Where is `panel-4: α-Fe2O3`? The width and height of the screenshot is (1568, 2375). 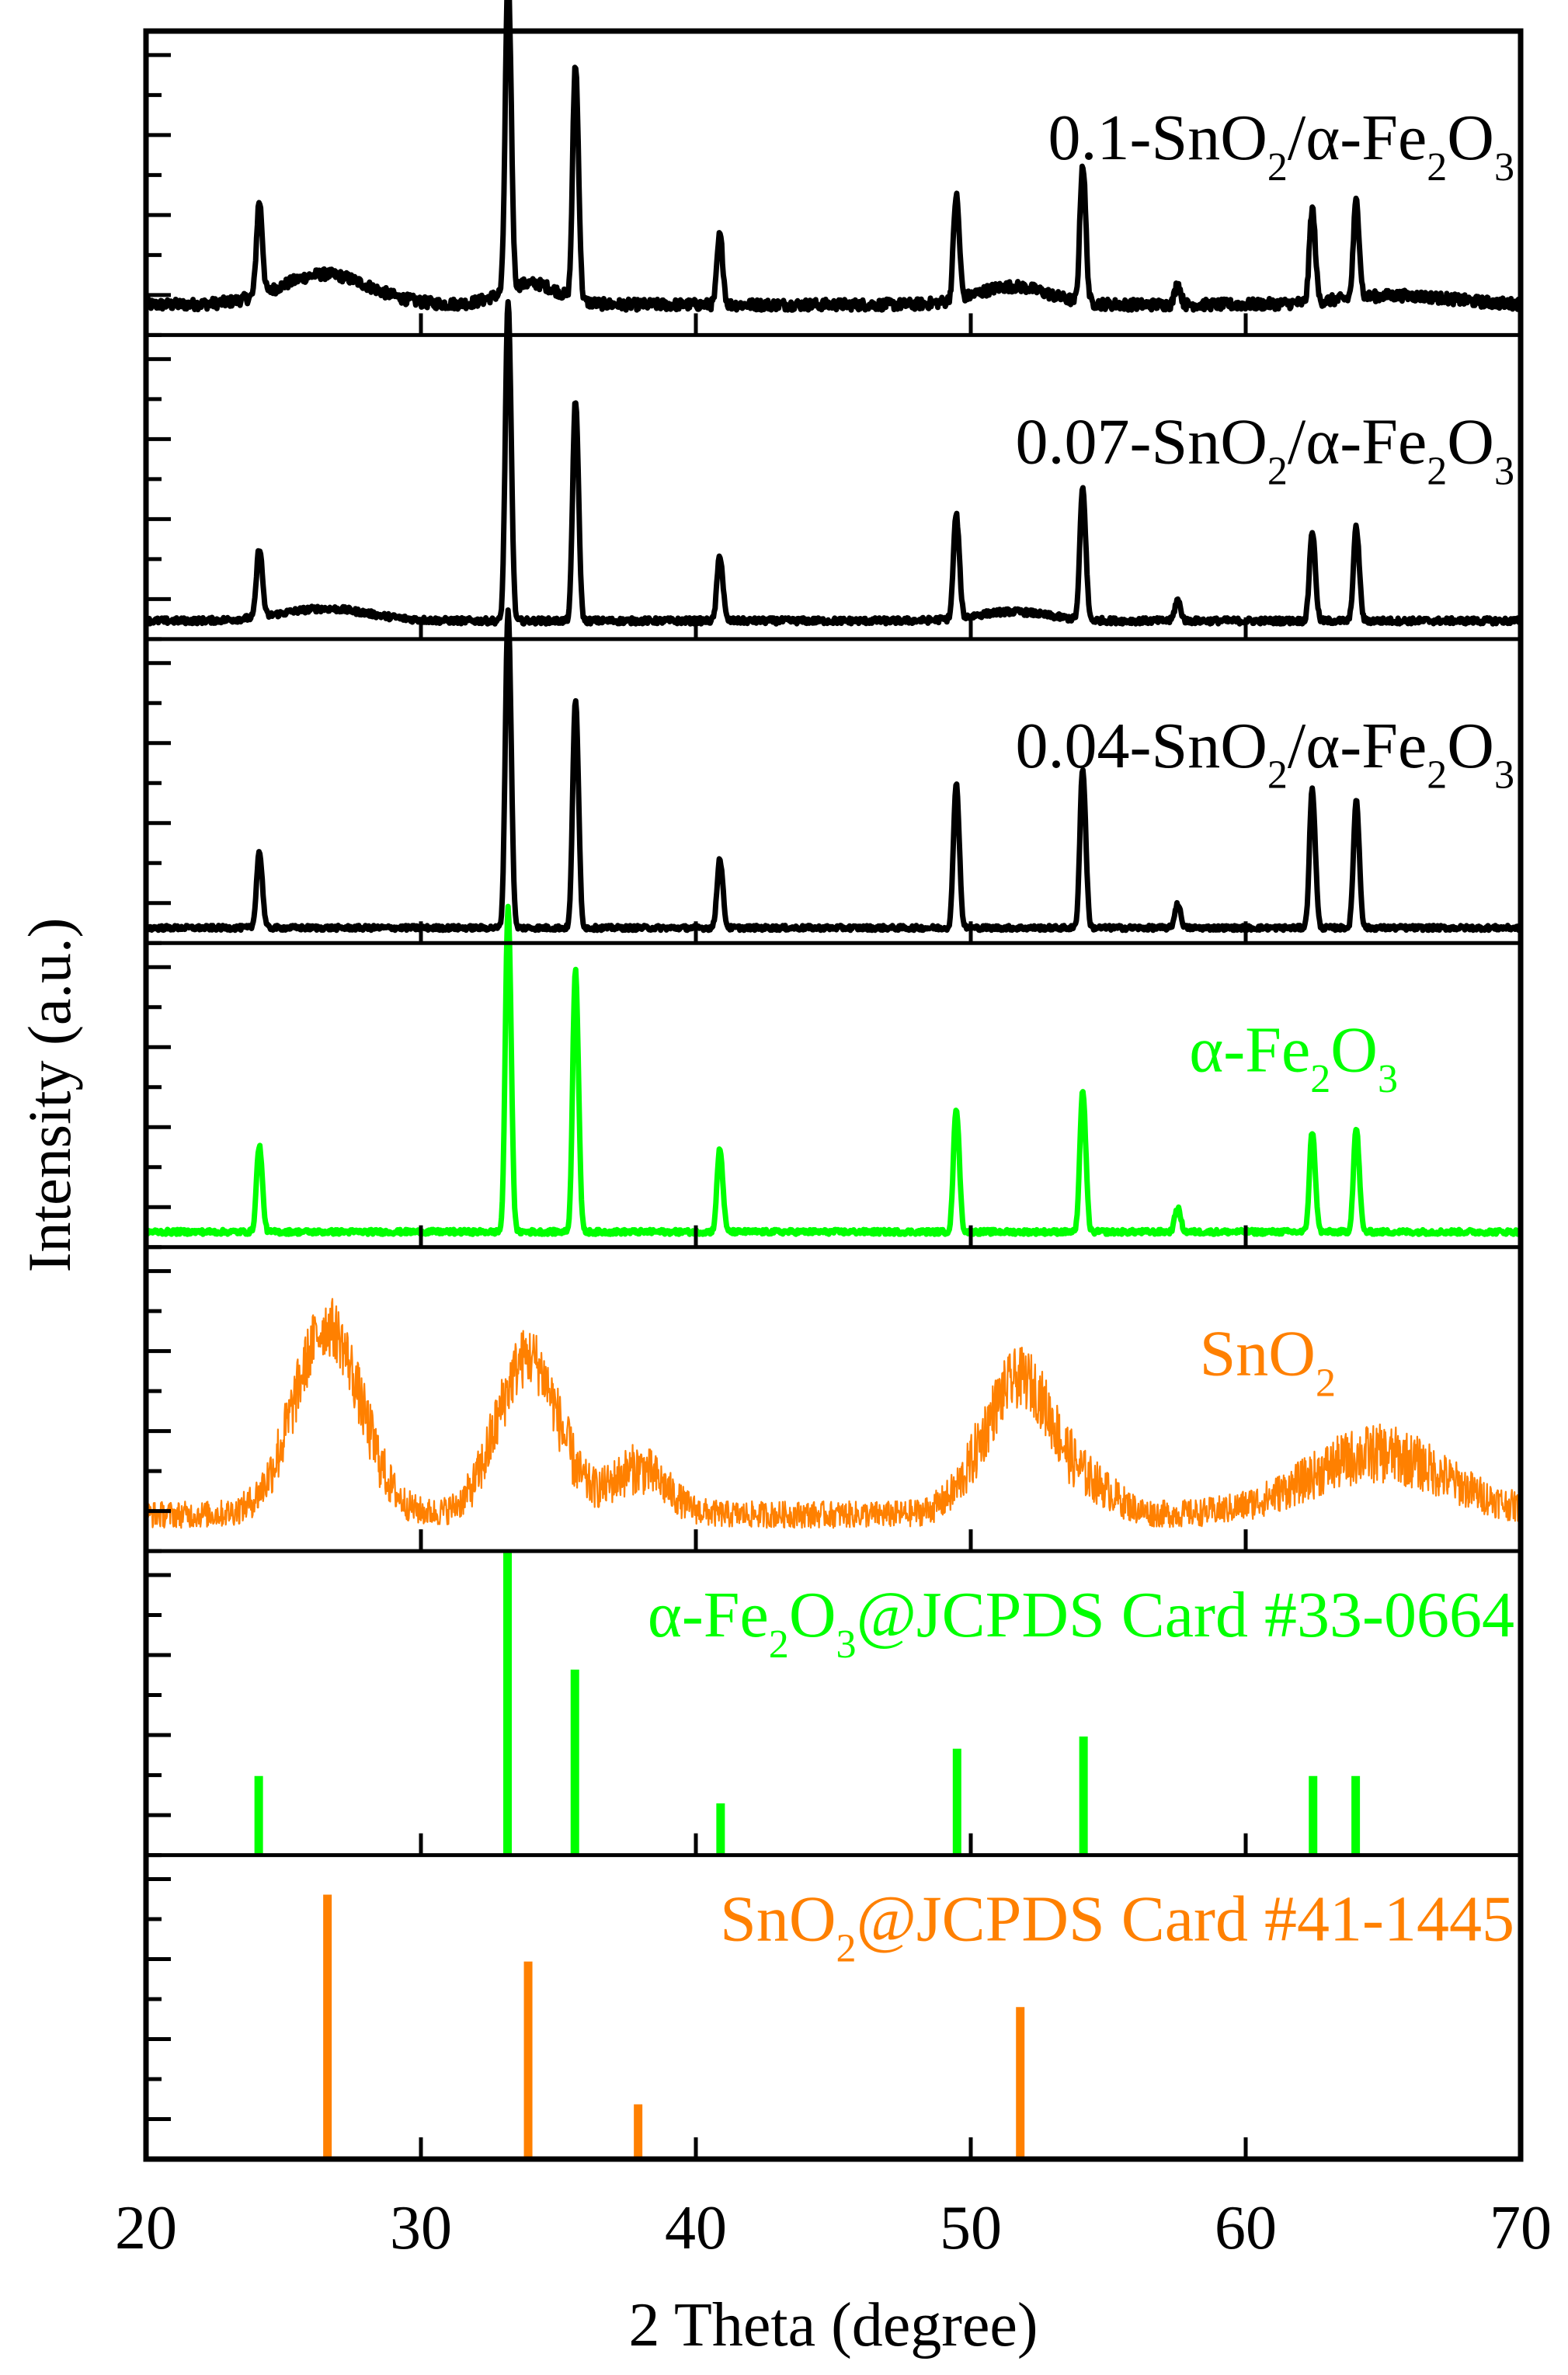
panel-4: α-Fe2O3 is located at coordinates (833, 1070).